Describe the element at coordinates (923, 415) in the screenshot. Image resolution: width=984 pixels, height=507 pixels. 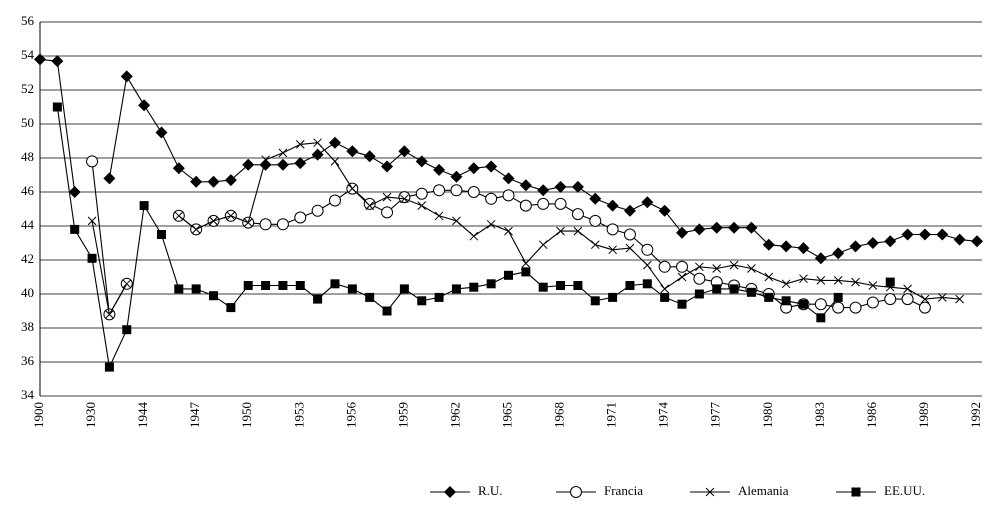
I see `x-tick-label: 1989` at that location.